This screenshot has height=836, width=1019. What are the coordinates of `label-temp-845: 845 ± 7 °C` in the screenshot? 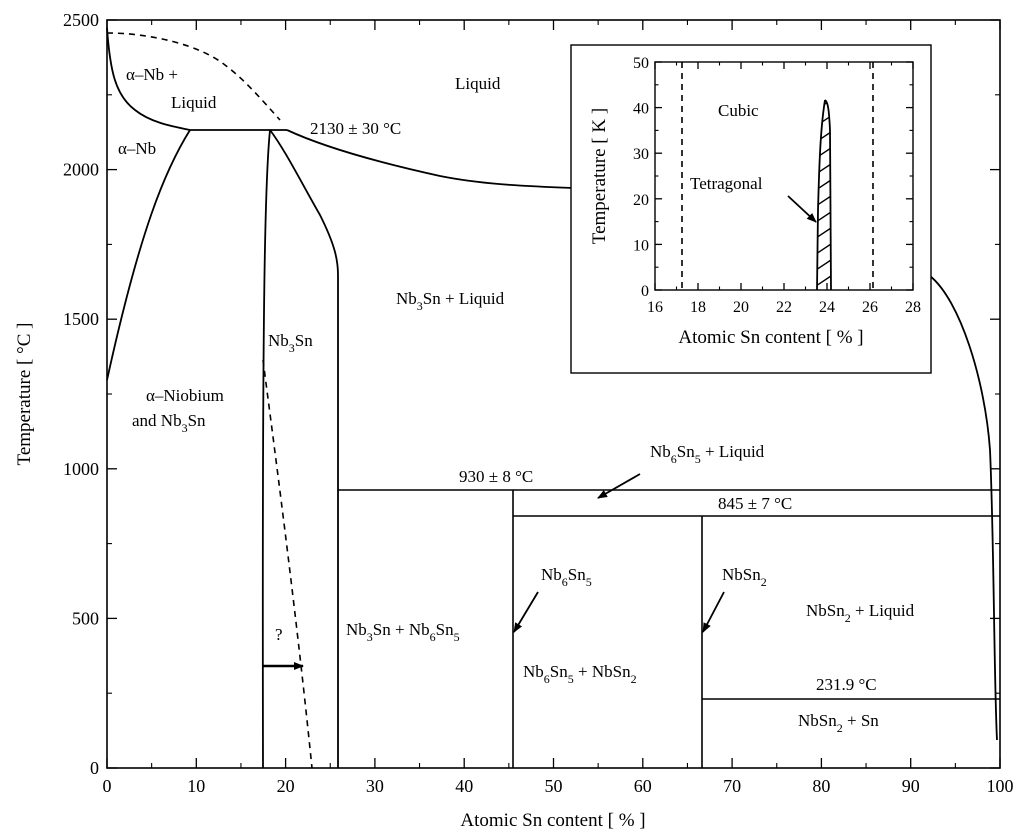 It's located at (755, 503).